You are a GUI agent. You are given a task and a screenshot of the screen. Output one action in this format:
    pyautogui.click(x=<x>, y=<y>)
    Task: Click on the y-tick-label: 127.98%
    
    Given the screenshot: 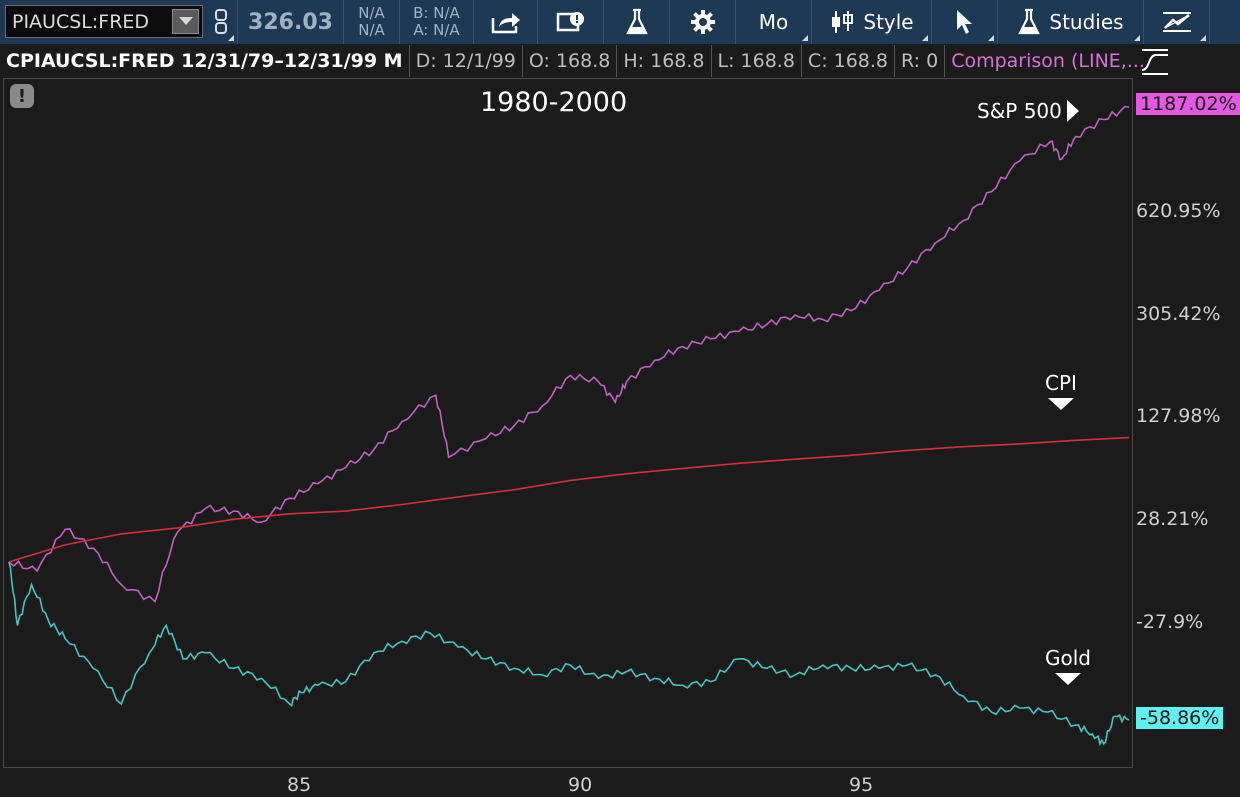 What is the action you would take?
    pyautogui.click(x=1178, y=416)
    